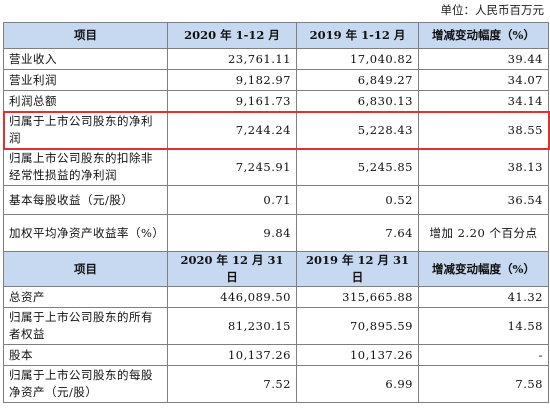 The image size is (550, 419). What do you see at coordinates (357, 80) in the screenshot?
I see `value-2019: 6,849.27` at bounding box center [357, 80].